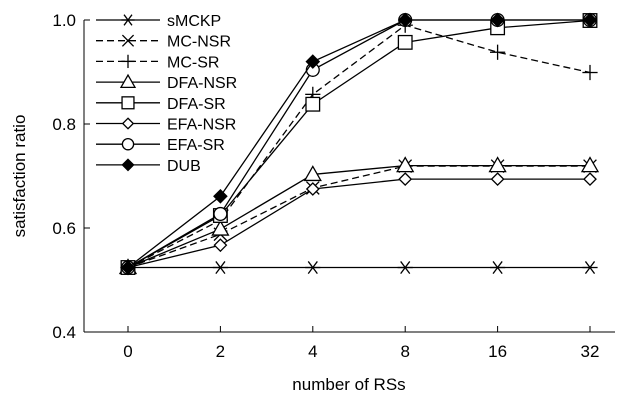  Describe the element at coordinates (194, 21) in the screenshot. I see `legend-label: sMCKP` at that location.